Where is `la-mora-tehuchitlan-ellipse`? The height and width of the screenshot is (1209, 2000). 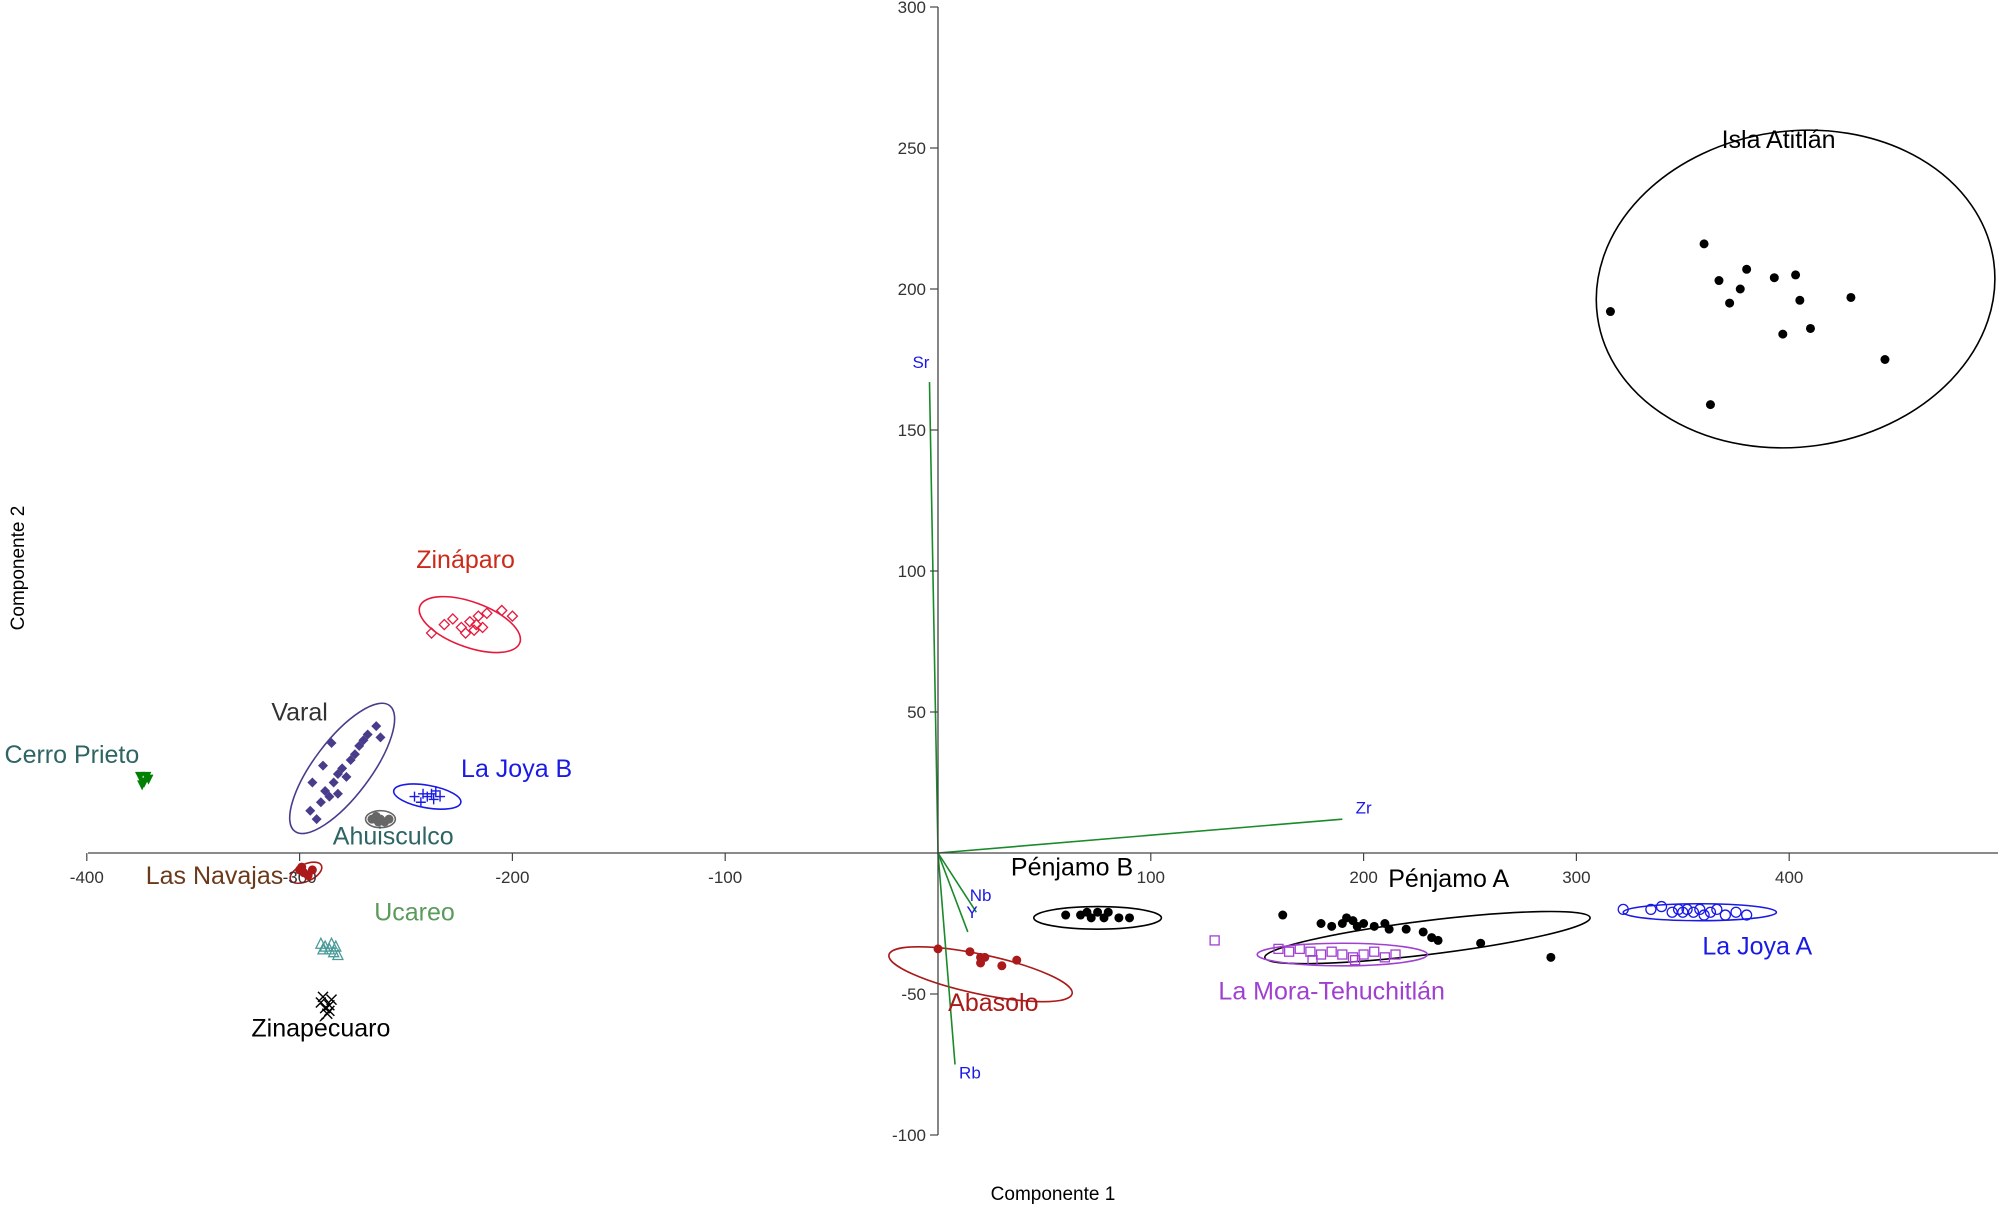 la-mora-tehuchitlan-ellipse is located at coordinates (1342, 954).